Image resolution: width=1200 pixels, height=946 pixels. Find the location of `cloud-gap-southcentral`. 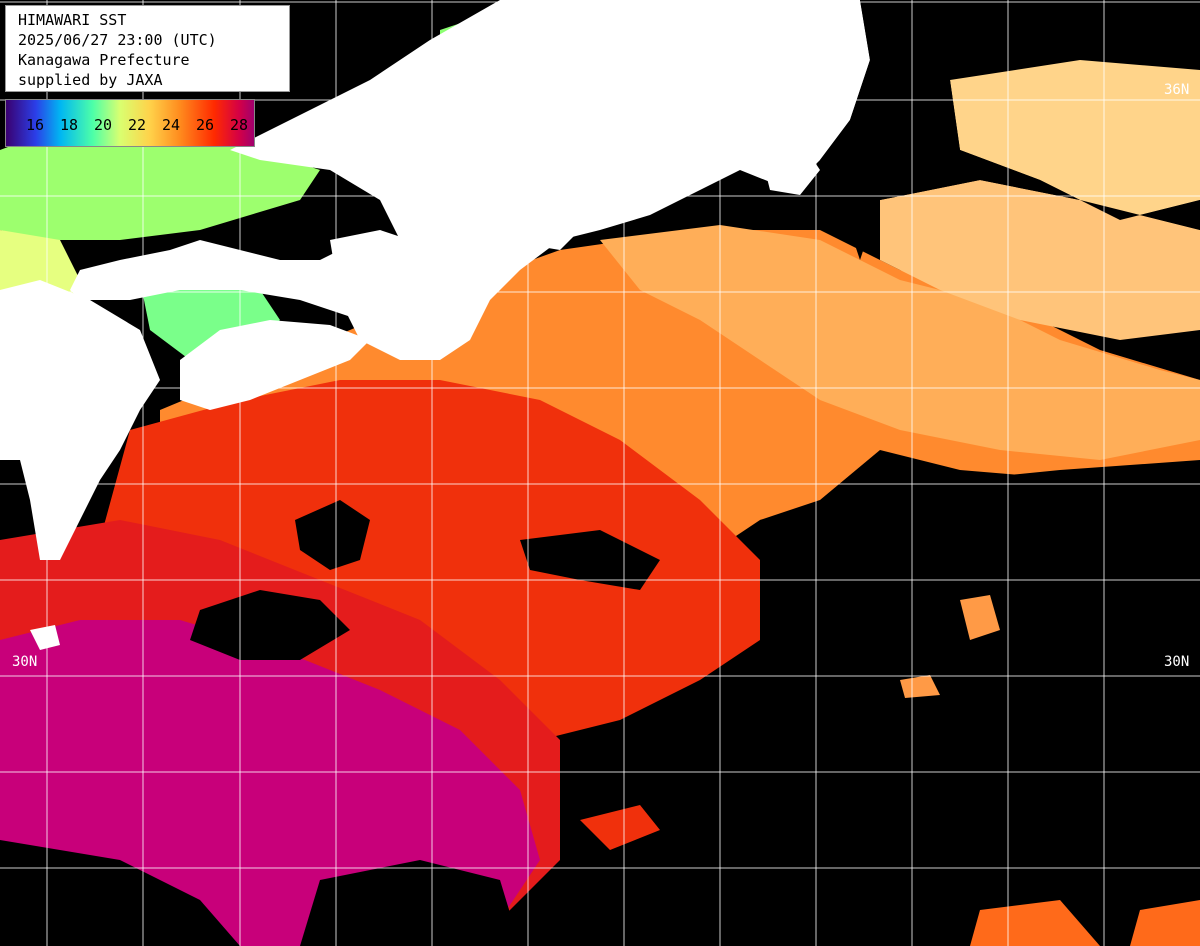

cloud-gap-southcentral is located at coordinates (410, 903).